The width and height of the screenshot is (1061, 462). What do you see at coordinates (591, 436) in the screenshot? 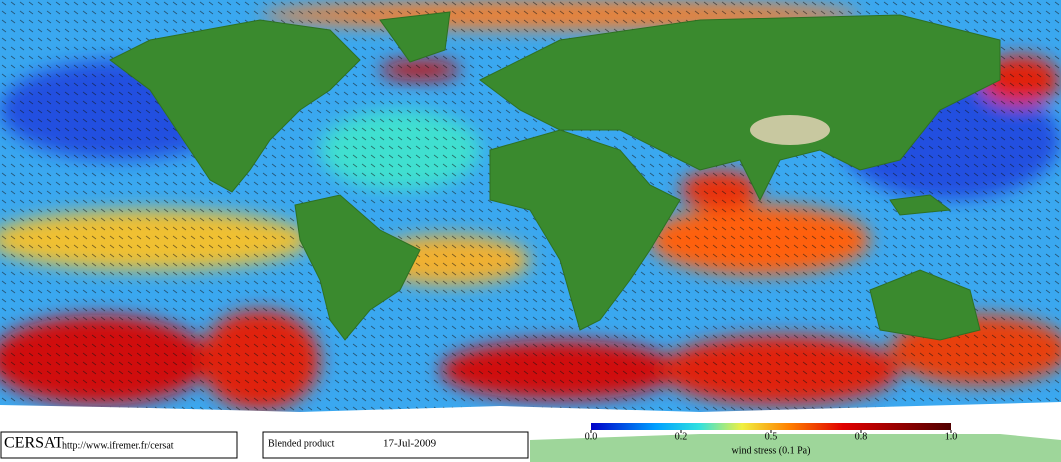
I see `colorbar-tick-label: 0.0` at bounding box center [591, 436].